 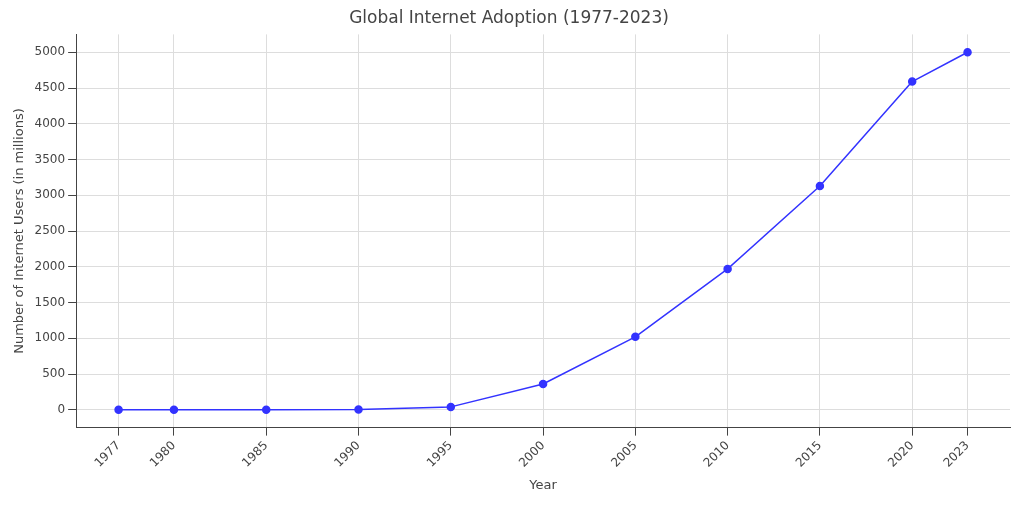 I want to click on y-tick-label: 4500, so click(x=50, y=87).